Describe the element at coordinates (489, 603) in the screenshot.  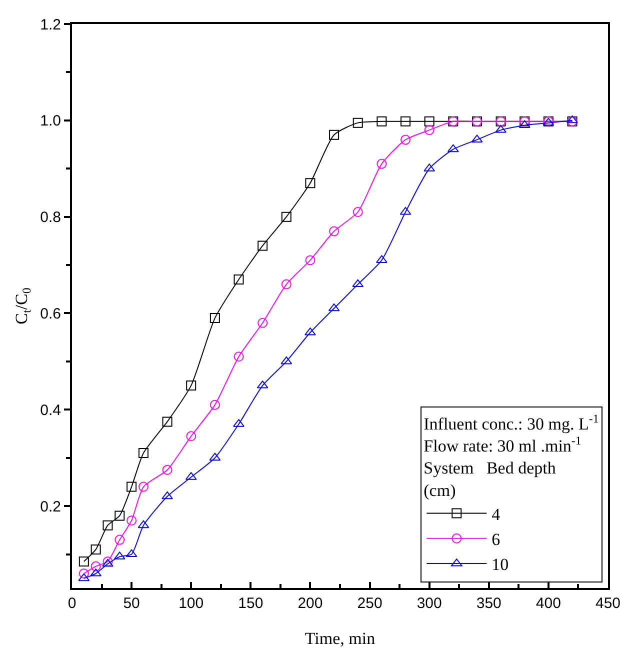
I see `x-tick-label: 350` at that location.